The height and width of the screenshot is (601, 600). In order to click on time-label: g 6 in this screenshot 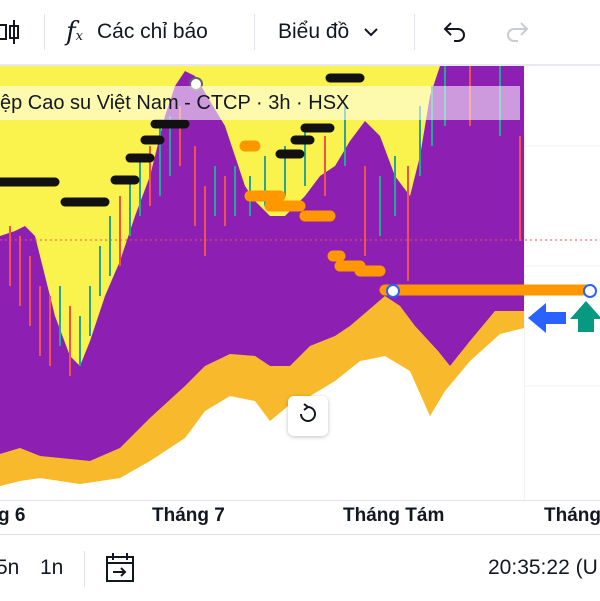, I will do `click(13, 515)`.